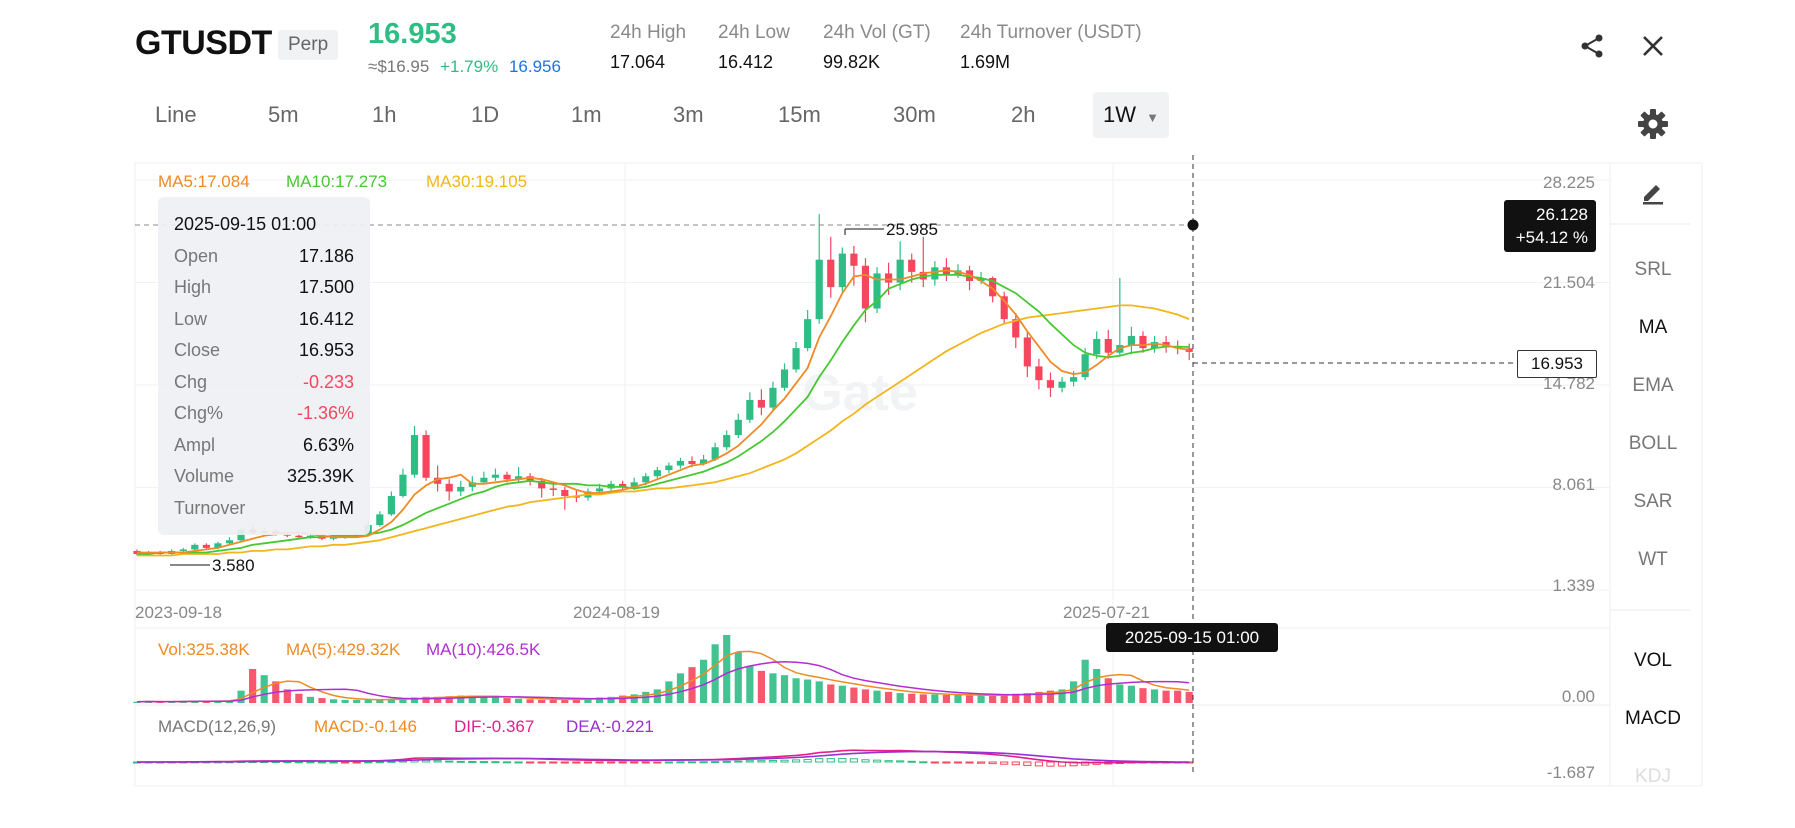 The image size is (1795, 828). I want to click on gear-icon, so click(1653, 124).